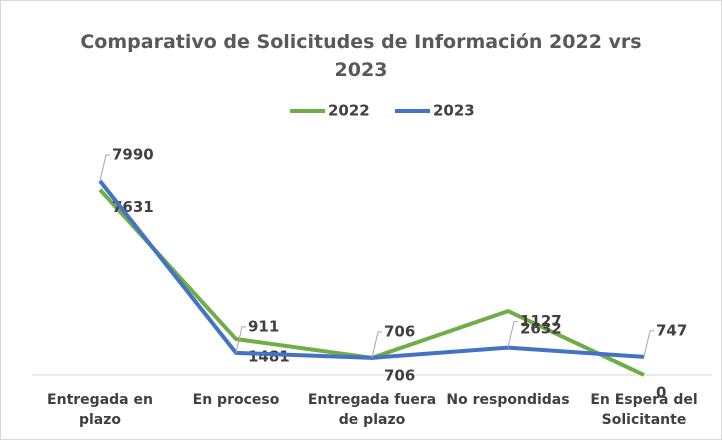  Describe the element at coordinates (349, 111) in the screenshot. I see `legend-label: 2022` at that location.